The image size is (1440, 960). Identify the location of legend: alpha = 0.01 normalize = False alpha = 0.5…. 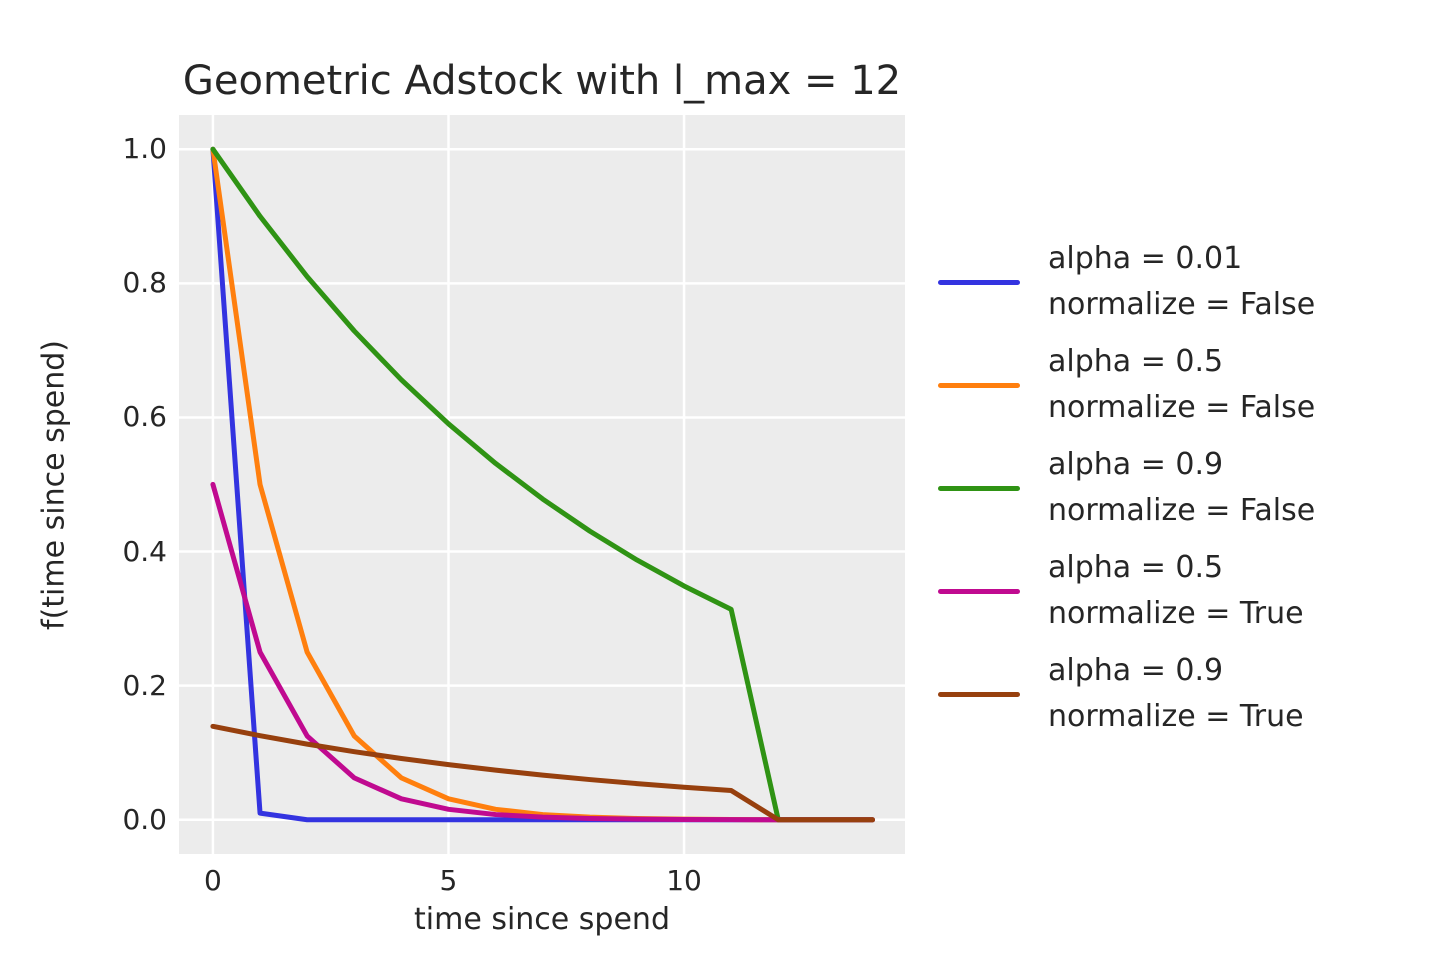
(1126, 488).